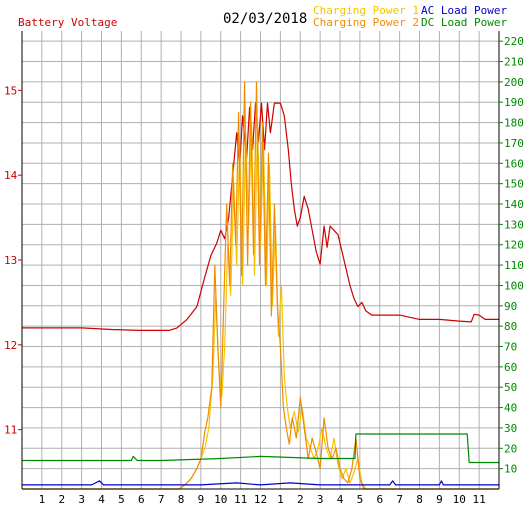 This screenshot has width=527, height=510. What do you see at coordinates (510, 347) in the screenshot?
I see `y-right-tick-label: 70` at bounding box center [510, 347].